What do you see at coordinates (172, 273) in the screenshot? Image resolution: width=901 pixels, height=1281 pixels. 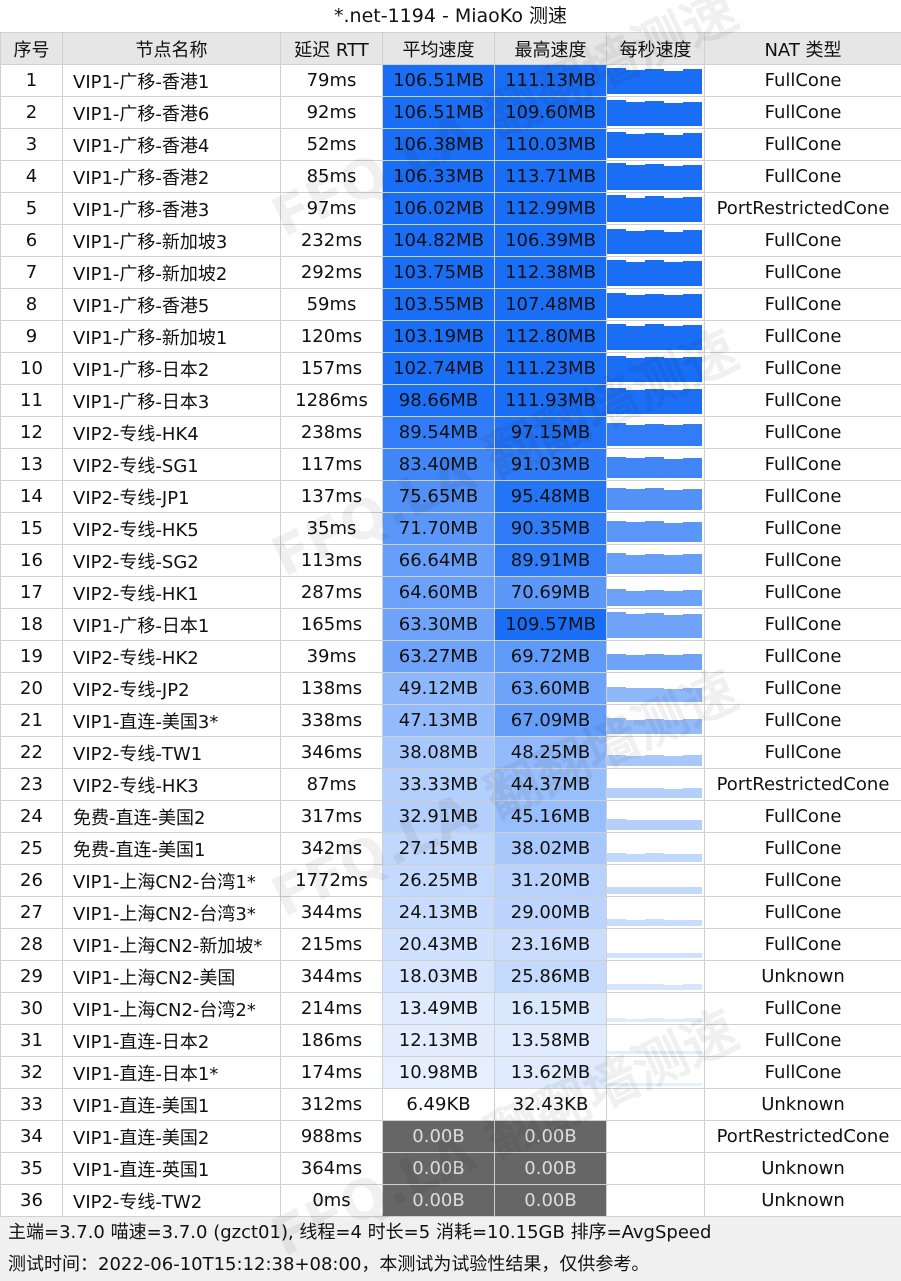 I see `cell-node-name: VIP1-广移-新加坡2` at bounding box center [172, 273].